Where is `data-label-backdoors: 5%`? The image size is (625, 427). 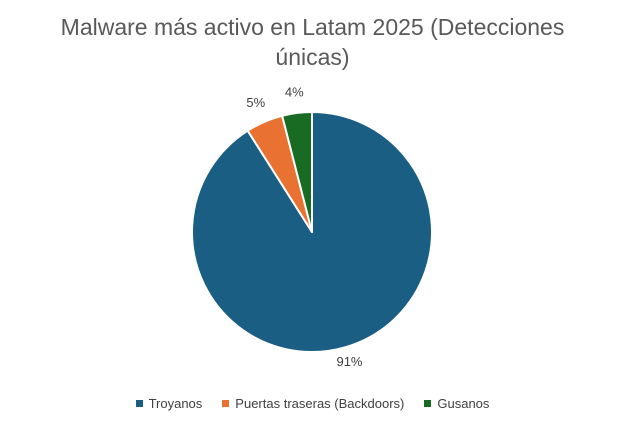 data-label-backdoors: 5% is located at coordinates (255, 102).